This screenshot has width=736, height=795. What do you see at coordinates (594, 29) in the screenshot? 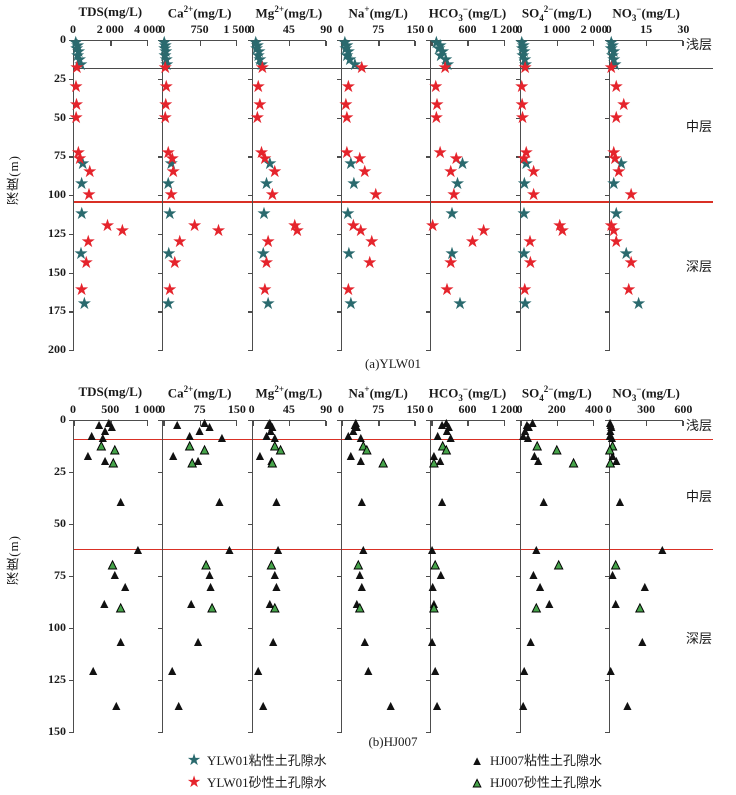
I see `x-tick-label: 2 000` at bounding box center [594, 29].